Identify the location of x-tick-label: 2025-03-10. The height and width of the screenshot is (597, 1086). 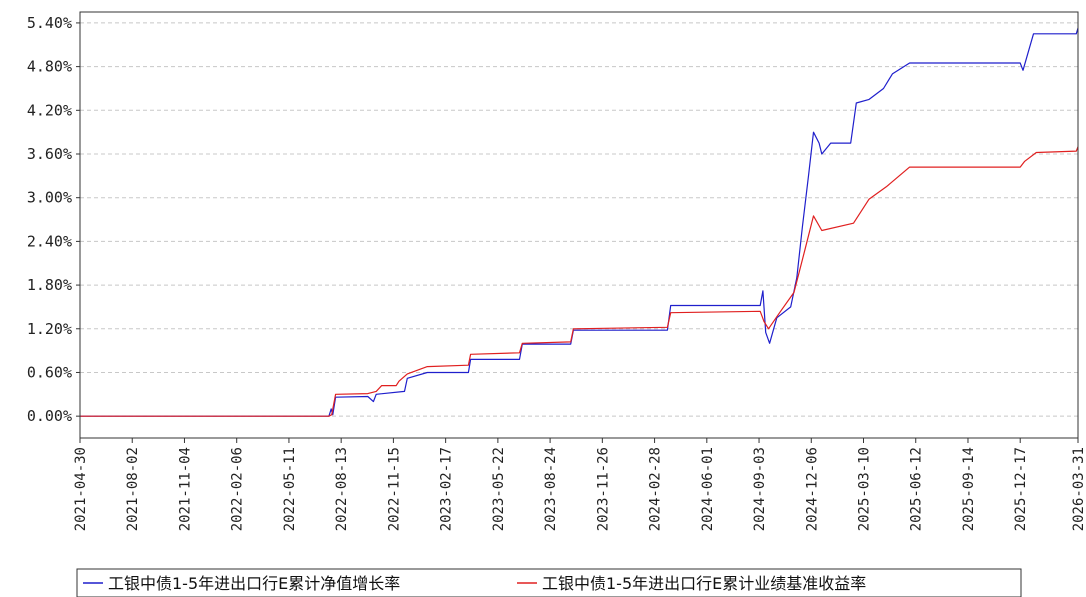
(865, 489).